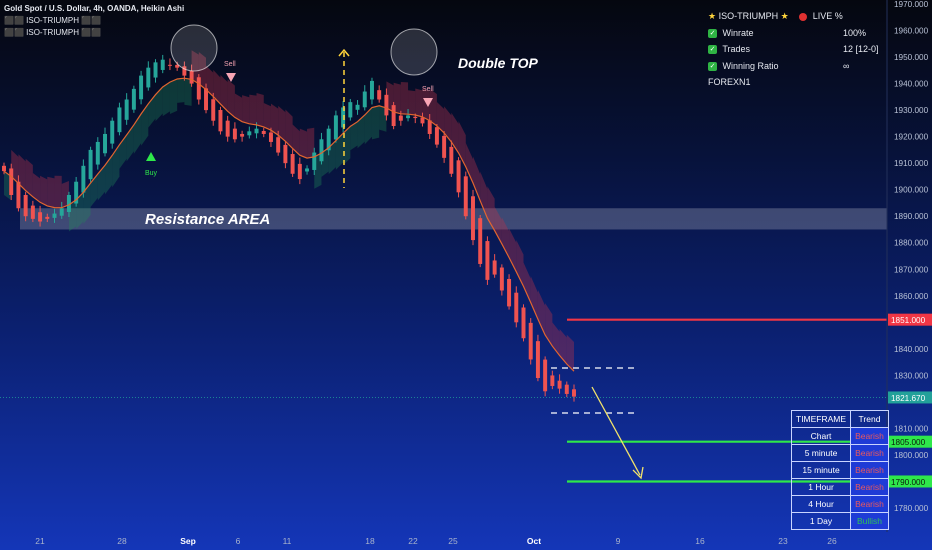 This screenshot has height=550, width=932. I want to click on sell-label-1: Sell, so click(230, 64).